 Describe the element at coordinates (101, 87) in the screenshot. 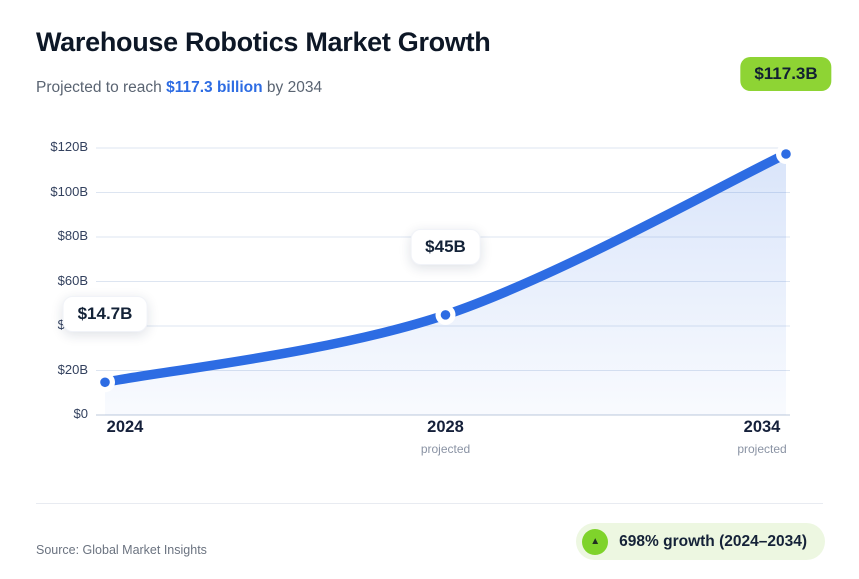

I see `subtitle-prefix: Projected to reach` at that location.